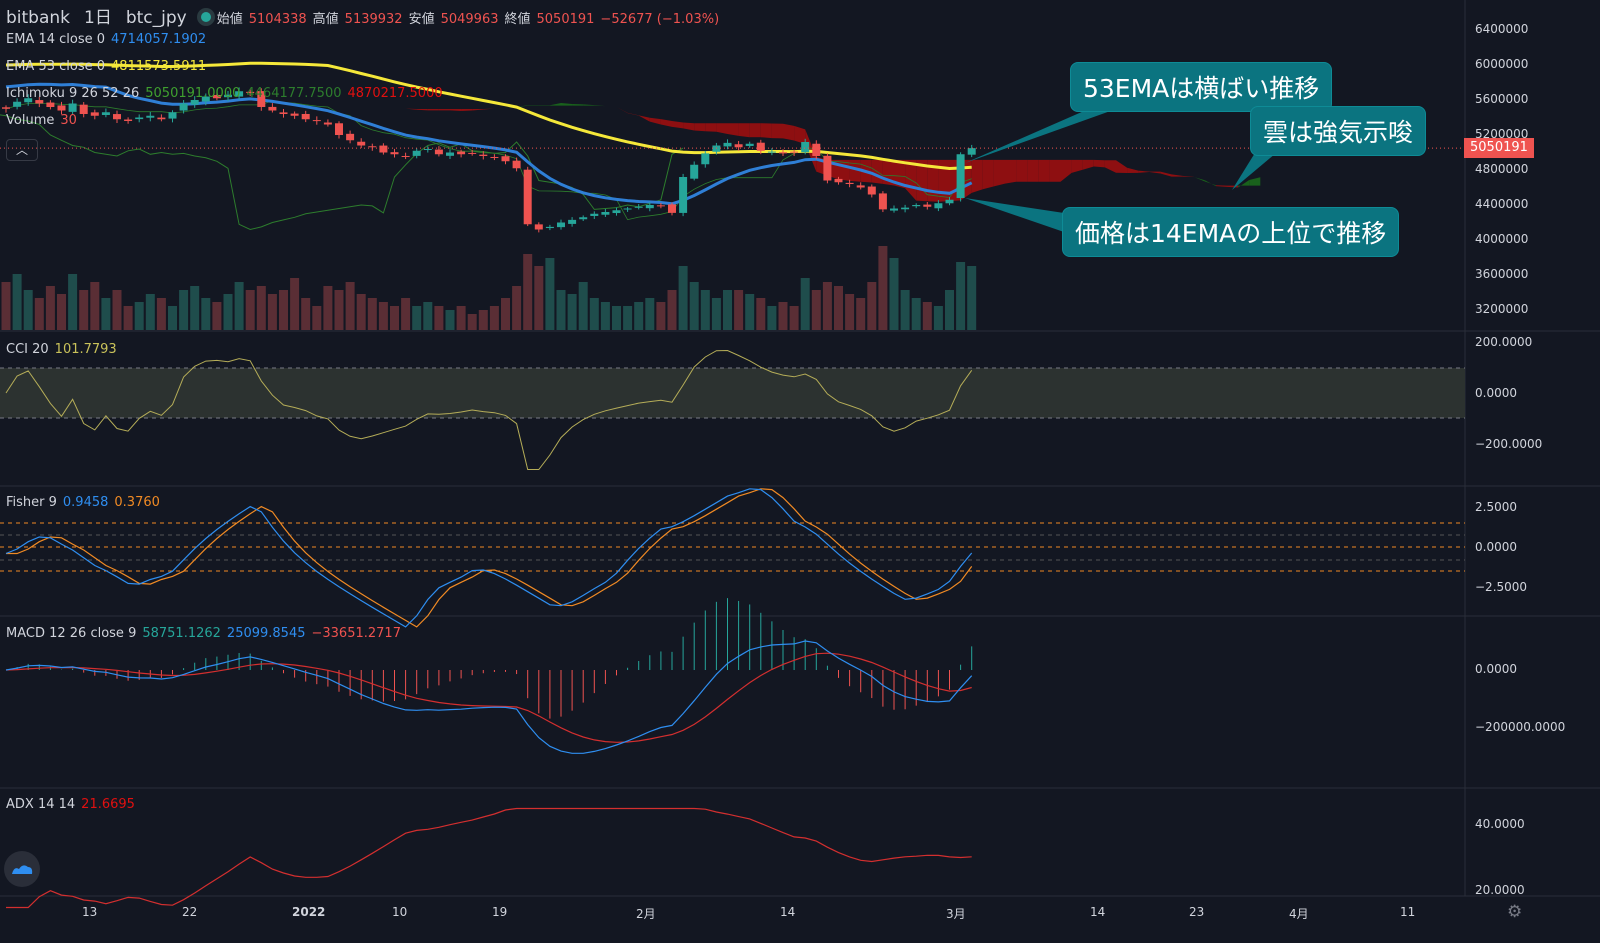 Image resolution: width=1600 pixels, height=943 pixels. Describe the element at coordinates (44, 120) in the screenshot. I see `legend-volume: Volume 30` at that location.